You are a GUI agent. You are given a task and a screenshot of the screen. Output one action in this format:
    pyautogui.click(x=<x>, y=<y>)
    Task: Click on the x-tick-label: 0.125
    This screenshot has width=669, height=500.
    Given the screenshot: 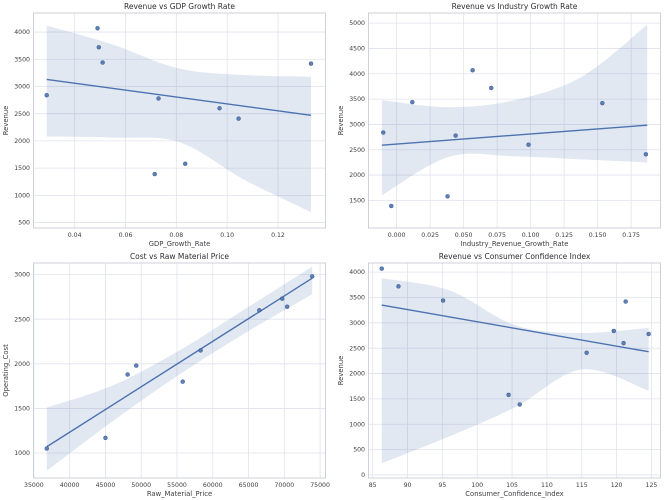 What is the action you would take?
    pyautogui.click(x=564, y=235)
    